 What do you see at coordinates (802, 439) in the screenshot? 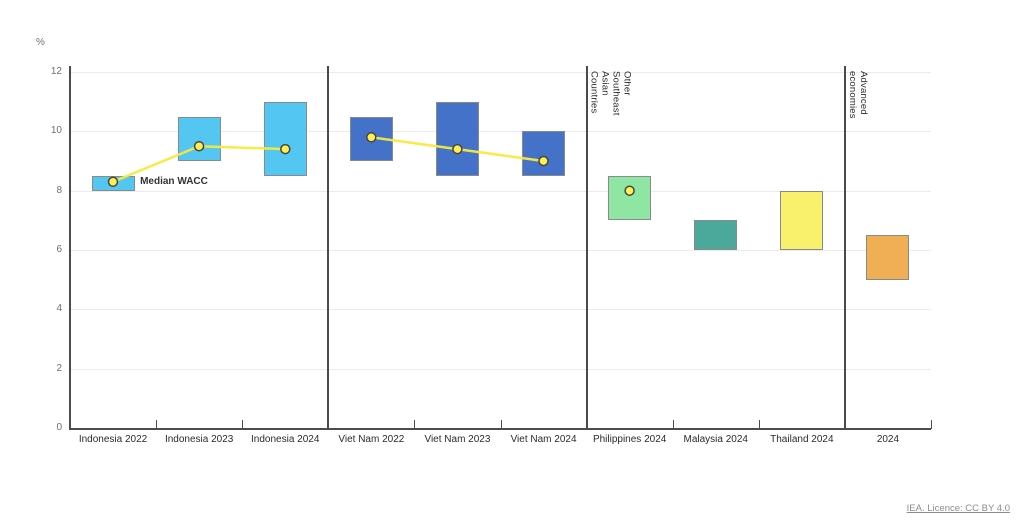
I see `x-tick-label: Thailand 2024` at bounding box center [802, 439].